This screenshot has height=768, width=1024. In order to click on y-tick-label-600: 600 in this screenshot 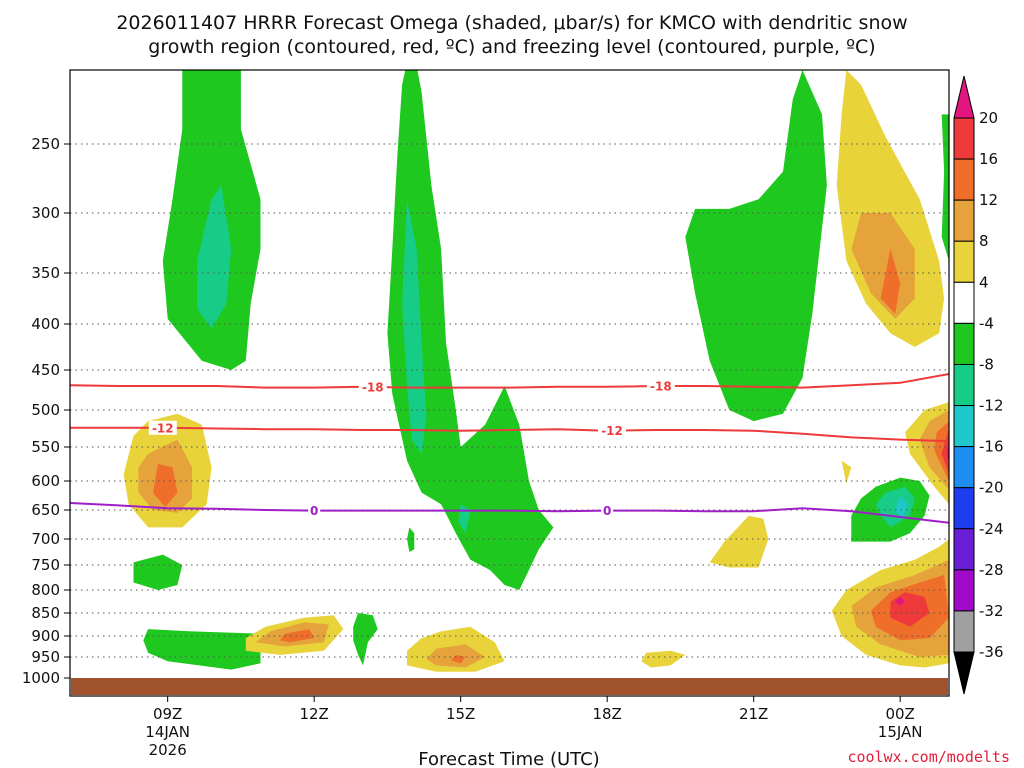, I will do `click(45, 481)`.